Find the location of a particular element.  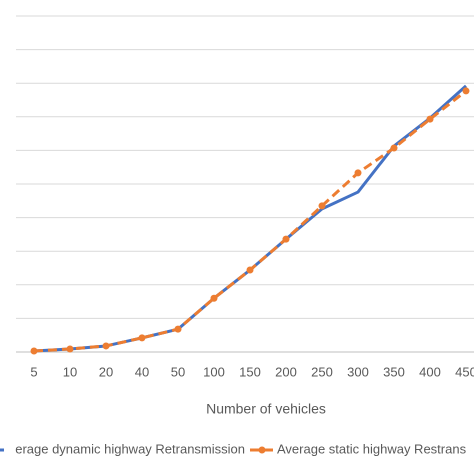

legend-item: Average static highway Restrans is located at coordinates (358, 448).